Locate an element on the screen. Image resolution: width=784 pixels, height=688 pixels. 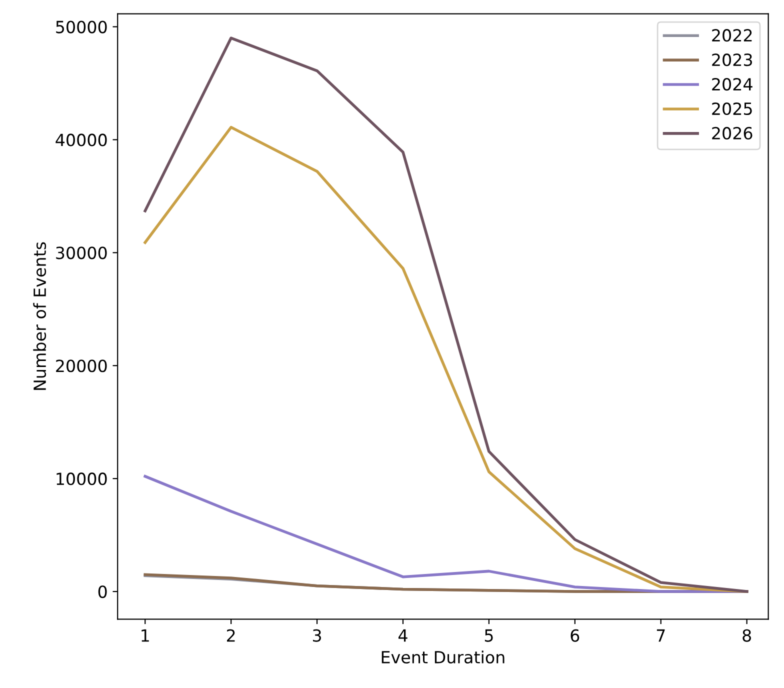
legend-label: 2023 is located at coordinates (732, 60).